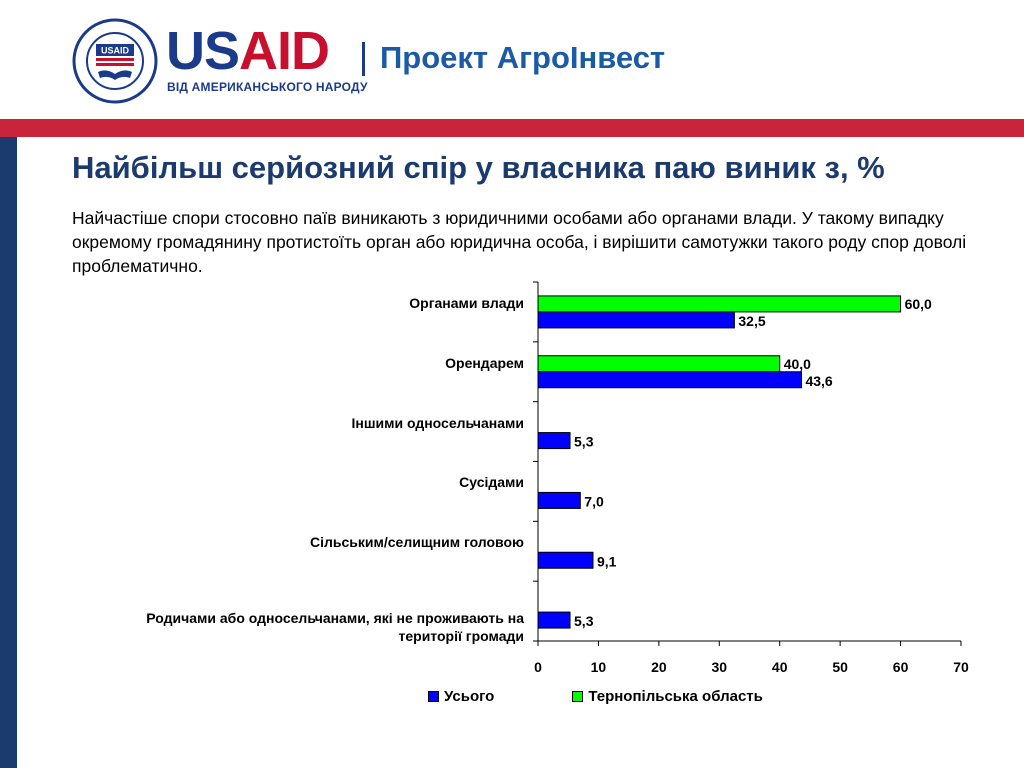  Describe the element at coordinates (918, 304) in the screenshot. I see `bar-label-ternopil: 60,0` at that location.